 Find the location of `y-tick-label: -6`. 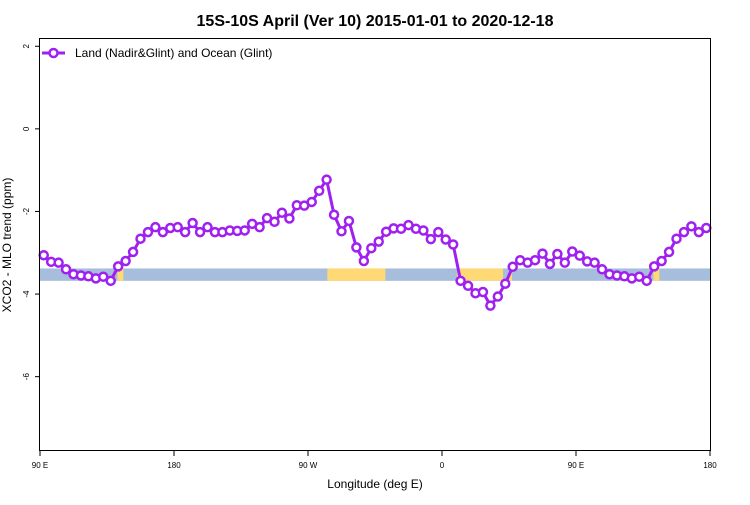

y-tick-label: -6 is located at coordinates (26, 377).